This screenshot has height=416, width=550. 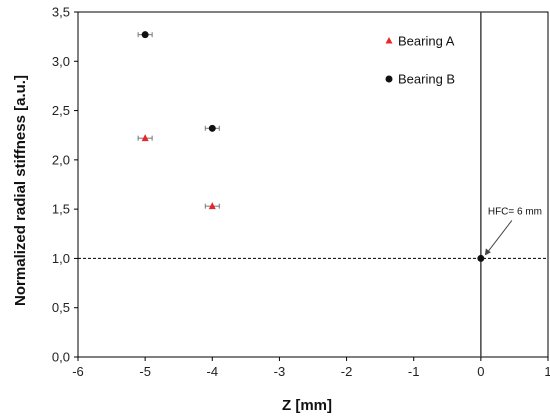 I want to click on legend-label: Bearing B, so click(x=426, y=79).